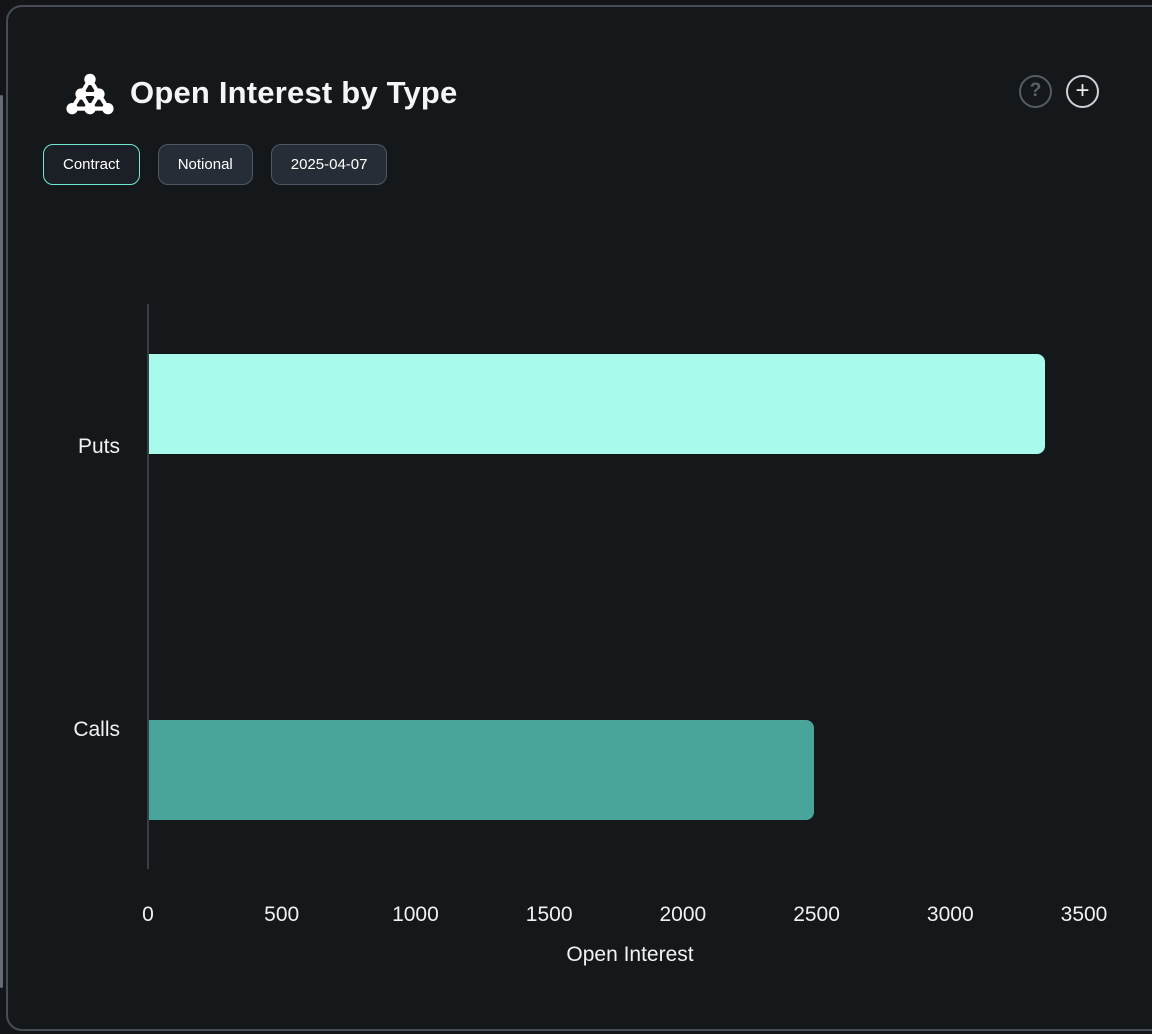 This screenshot has height=1034, width=1152. What do you see at coordinates (950, 914) in the screenshot?
I see `x-tick-3000: 3000` at bounding box center [950, 914].